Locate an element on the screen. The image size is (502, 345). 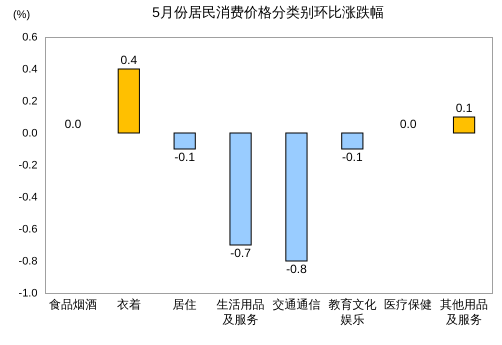
chart-title: 5月份居民消费价格分类别环比涨跌幅 is located at coordinates (268, 12).